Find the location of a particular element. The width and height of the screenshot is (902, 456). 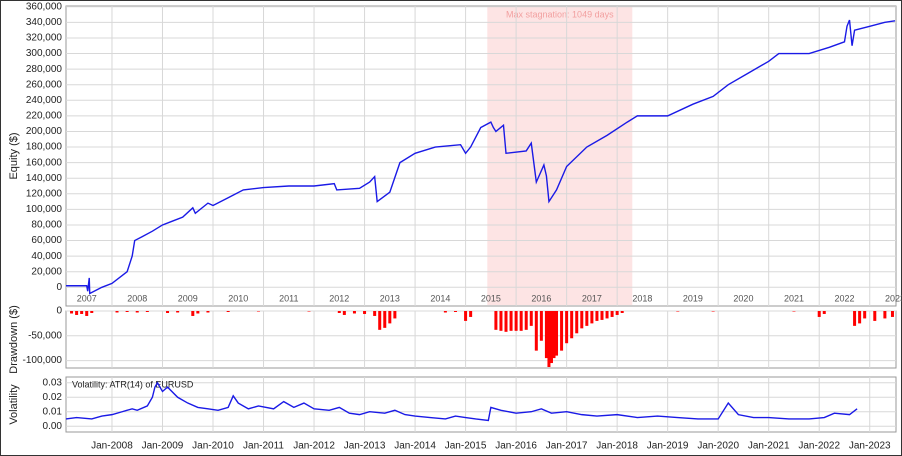

year-label: 2014 is located at coordinates (440, 298).